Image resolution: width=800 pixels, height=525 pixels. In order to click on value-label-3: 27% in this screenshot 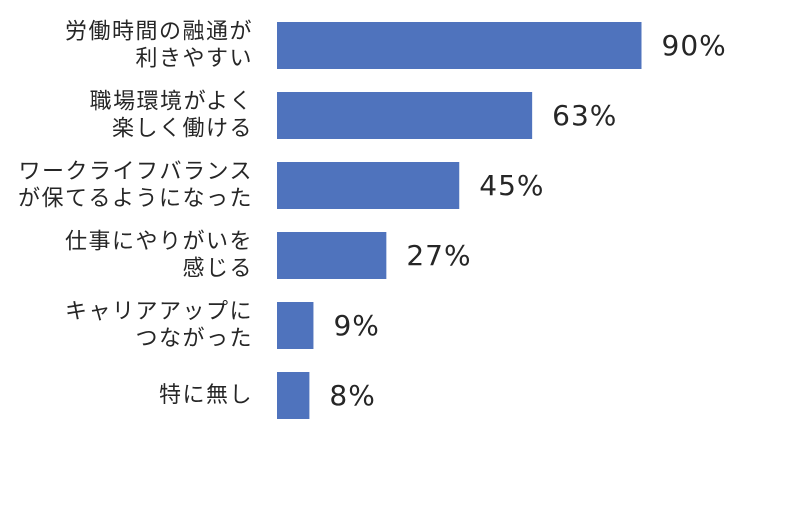, I will do `click(438, 255)`.